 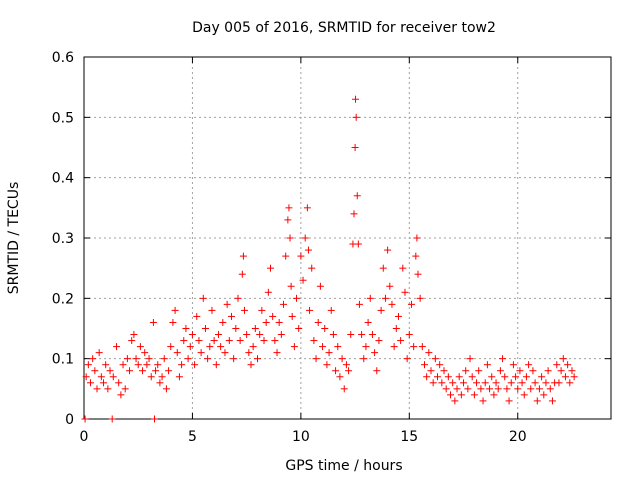 What do you see at coordinates (192, 437) in the screenshot?
I see `x-tick-label: 5` at bounding box center [192, 437].